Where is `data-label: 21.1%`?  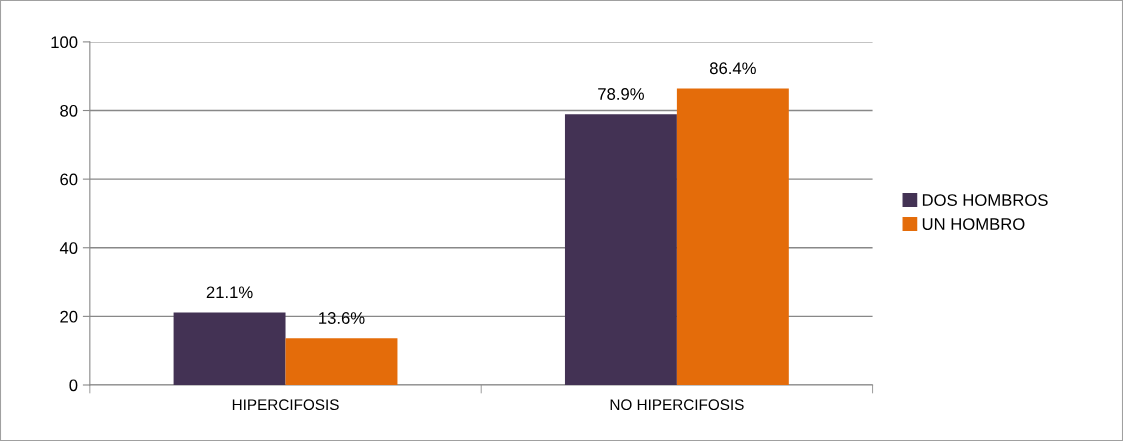
data-label: 21.1% is located at coordinates (229, 292).